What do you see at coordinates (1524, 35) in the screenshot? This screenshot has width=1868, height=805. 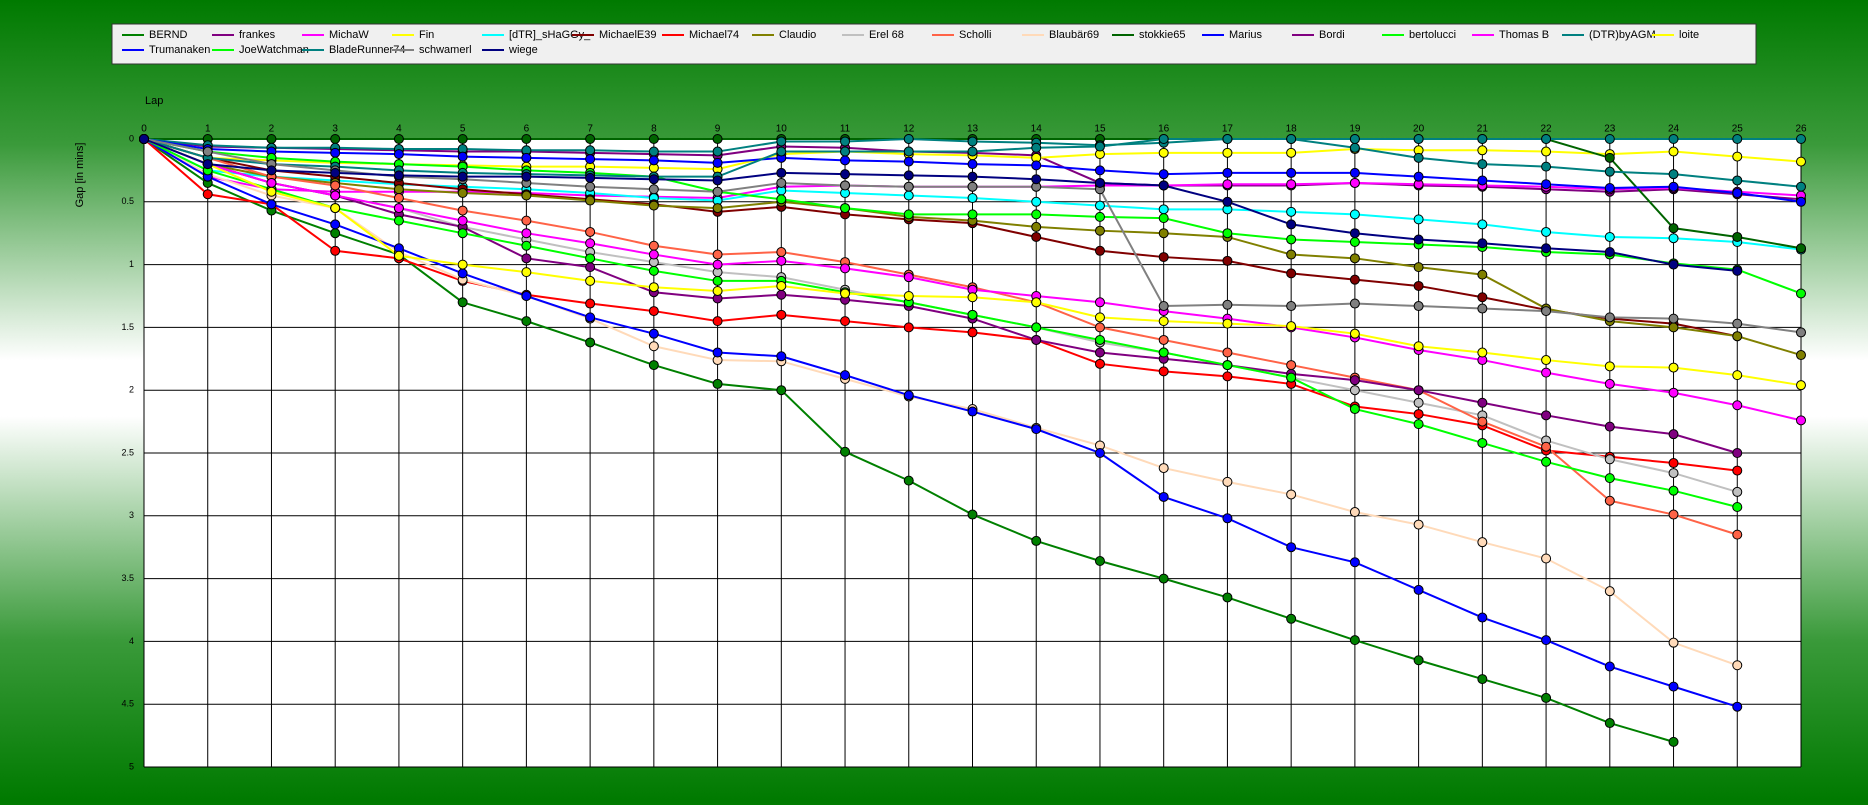 I see `legend-label: Thomas B` at bounding box center [1524, 35].